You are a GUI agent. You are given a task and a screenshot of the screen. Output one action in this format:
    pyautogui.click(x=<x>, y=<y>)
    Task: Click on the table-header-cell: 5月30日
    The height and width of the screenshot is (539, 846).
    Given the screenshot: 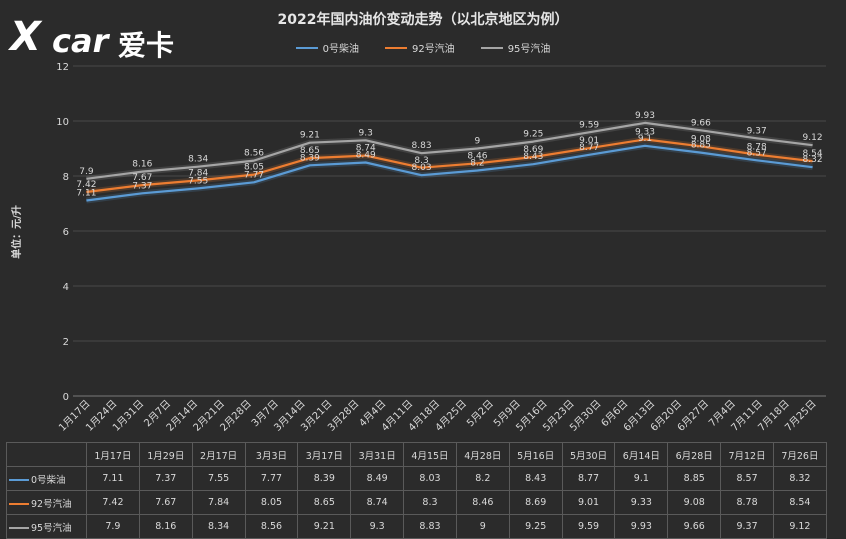 What is the action you would take?
    pyautogui.click(x=588, y=454)
    